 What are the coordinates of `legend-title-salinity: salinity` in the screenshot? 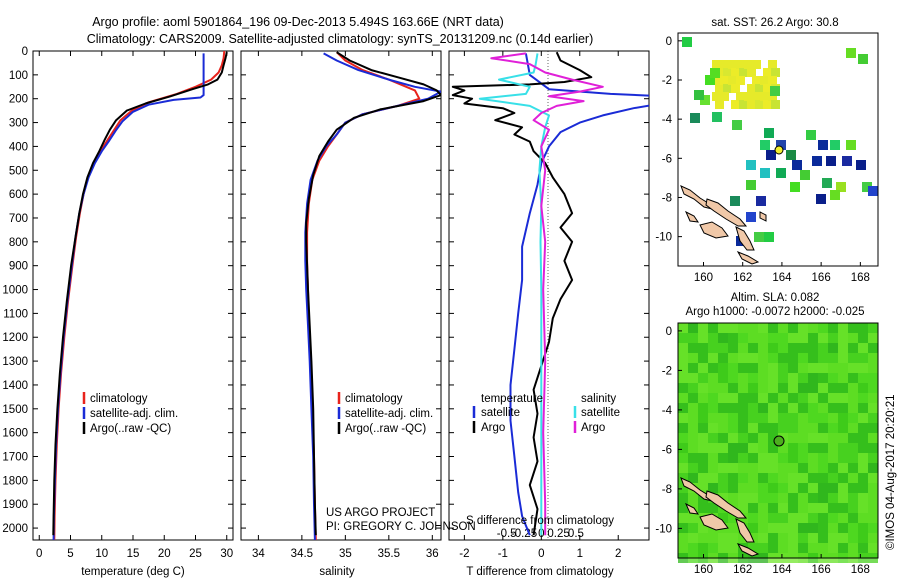 It's located at (598, 399).